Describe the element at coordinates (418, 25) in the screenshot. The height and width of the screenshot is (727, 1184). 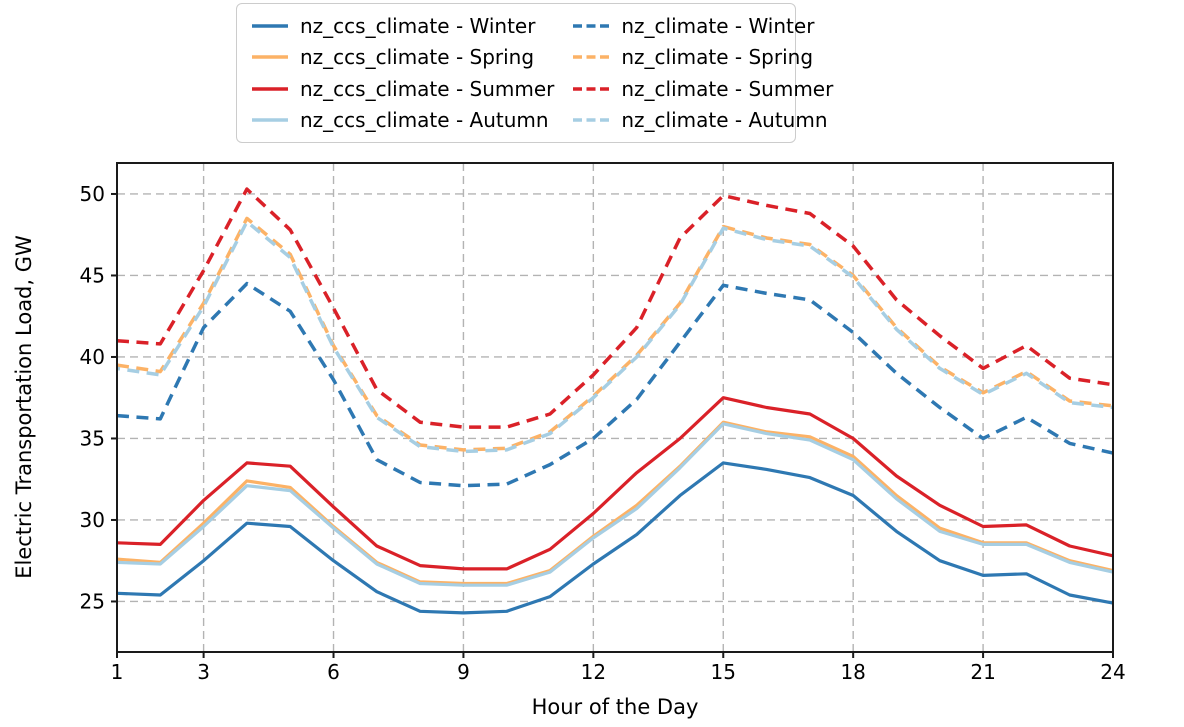
I see `legend-item-label: nz_ccs_climate - Winter` at that location.